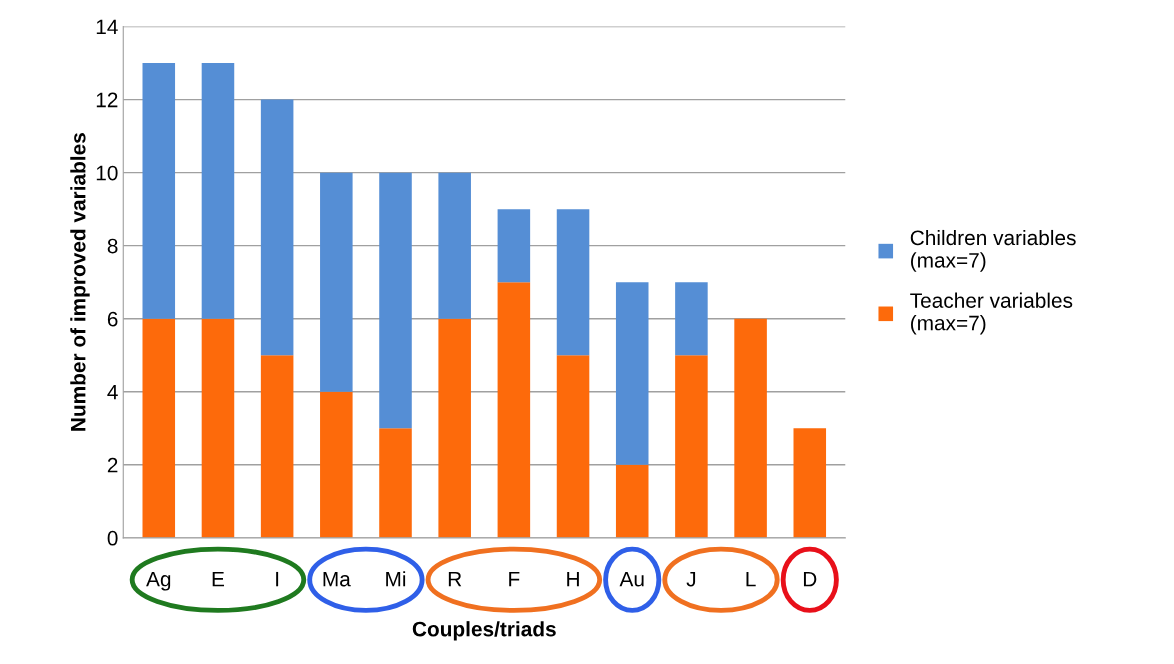 The image size is (1174, 664). Describe the element at coordinates (107, 100) in the screenshot. I see `y-tick-label: 12` at that location.